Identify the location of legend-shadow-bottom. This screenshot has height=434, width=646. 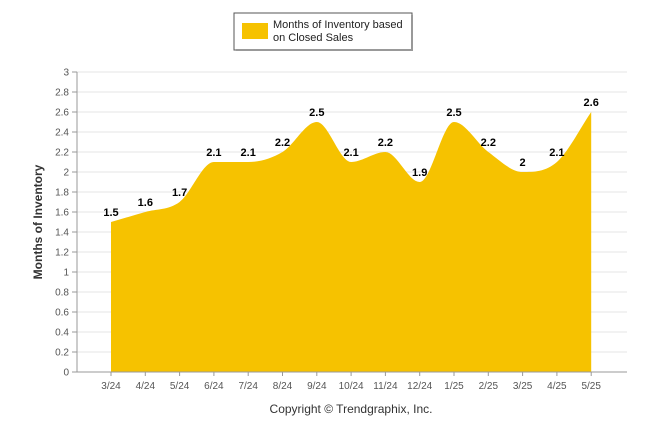
(324, 50).